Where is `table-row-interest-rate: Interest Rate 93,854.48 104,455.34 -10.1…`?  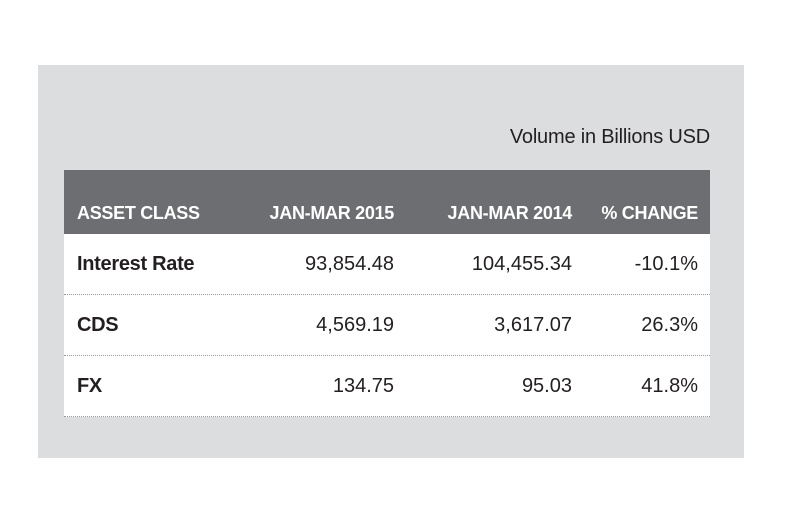 table-row-interest-rate: Interest Rate 93,854.48 104,455.34 -10.1… is located at coordinates (387, 264).